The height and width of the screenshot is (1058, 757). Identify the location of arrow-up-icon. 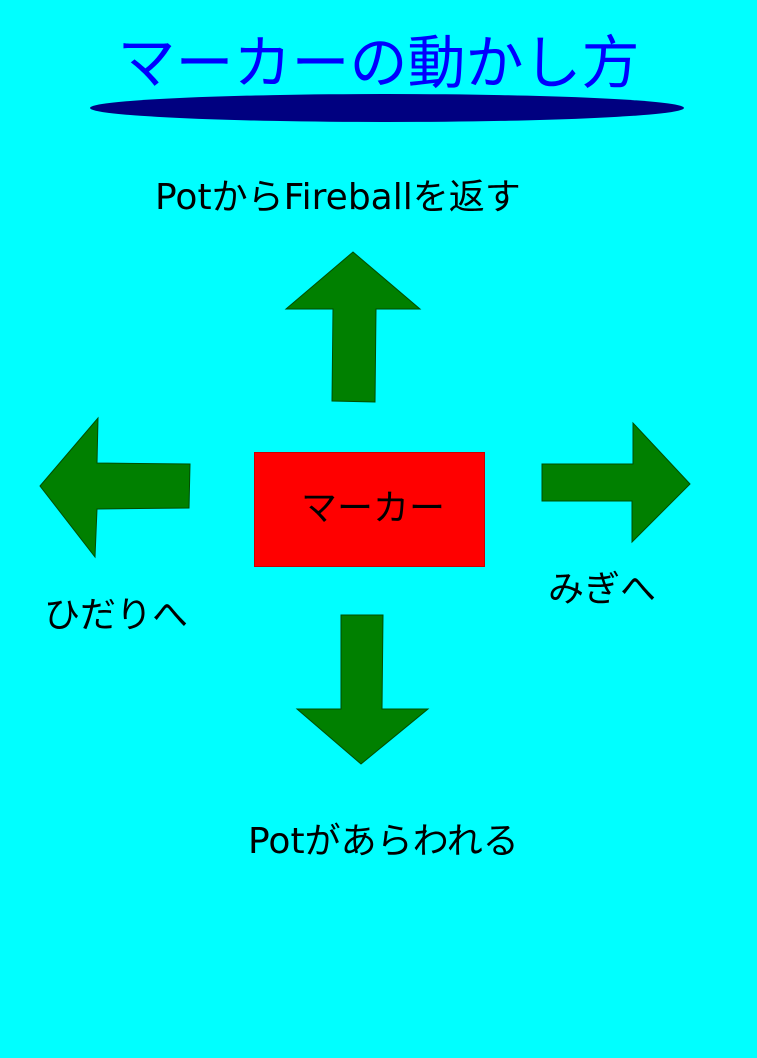
(353, 327).